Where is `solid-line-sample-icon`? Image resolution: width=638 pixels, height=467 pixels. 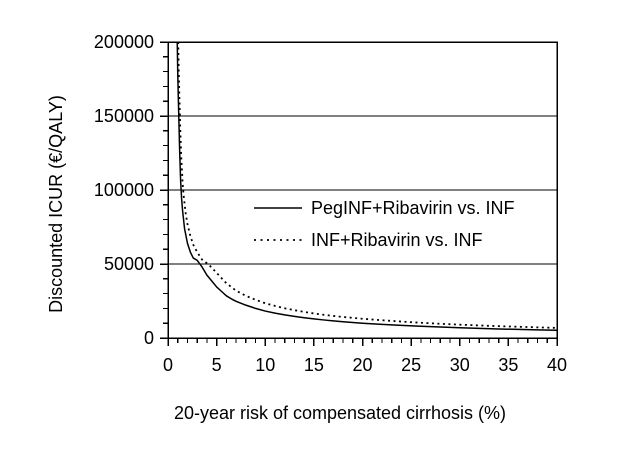
solid-line-sample-icon is located at coordinates (278, 208).